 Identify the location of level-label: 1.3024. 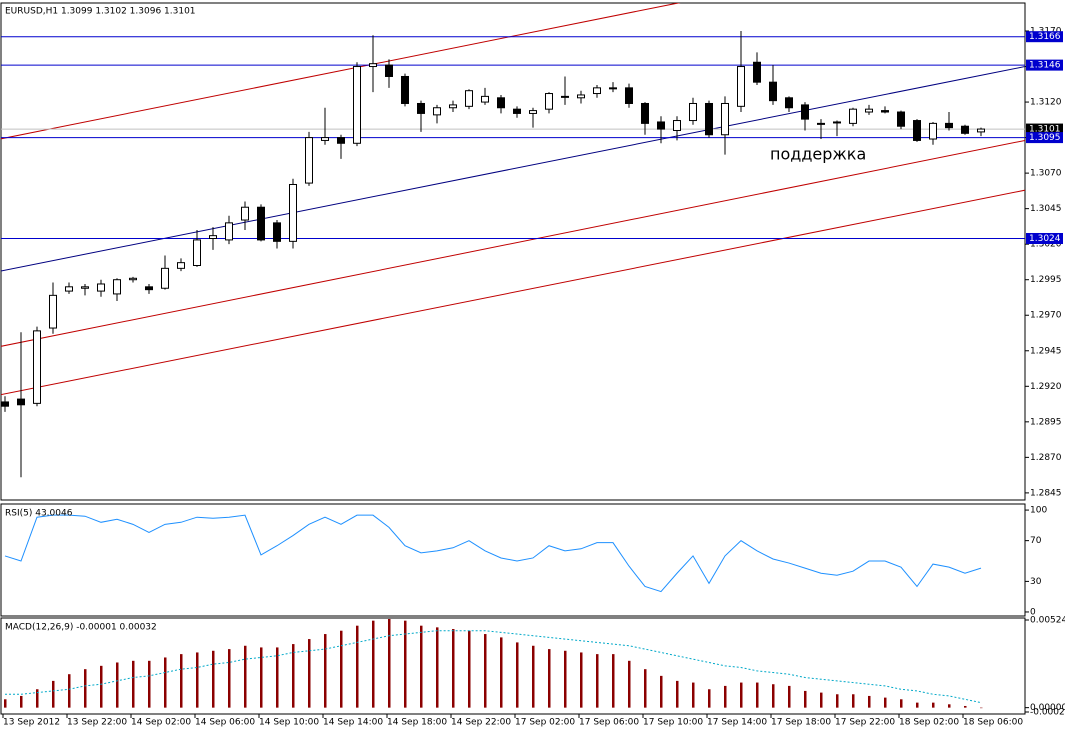
(1045, 239).